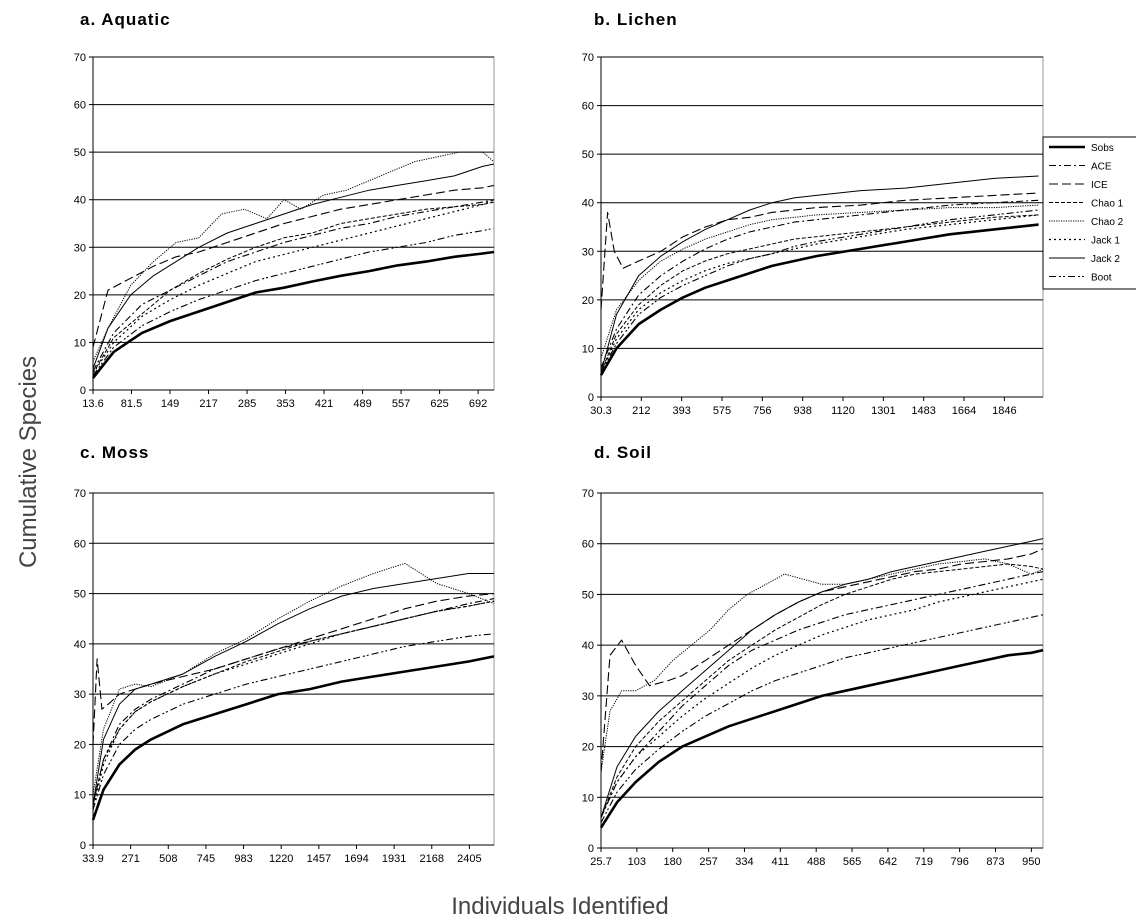 Image resolution: width=1136 pixels, height=924 pixels. Describe the element at coordinates (1004, 411) in the screenshot. I see `x-tick-label: 1846` at that location.